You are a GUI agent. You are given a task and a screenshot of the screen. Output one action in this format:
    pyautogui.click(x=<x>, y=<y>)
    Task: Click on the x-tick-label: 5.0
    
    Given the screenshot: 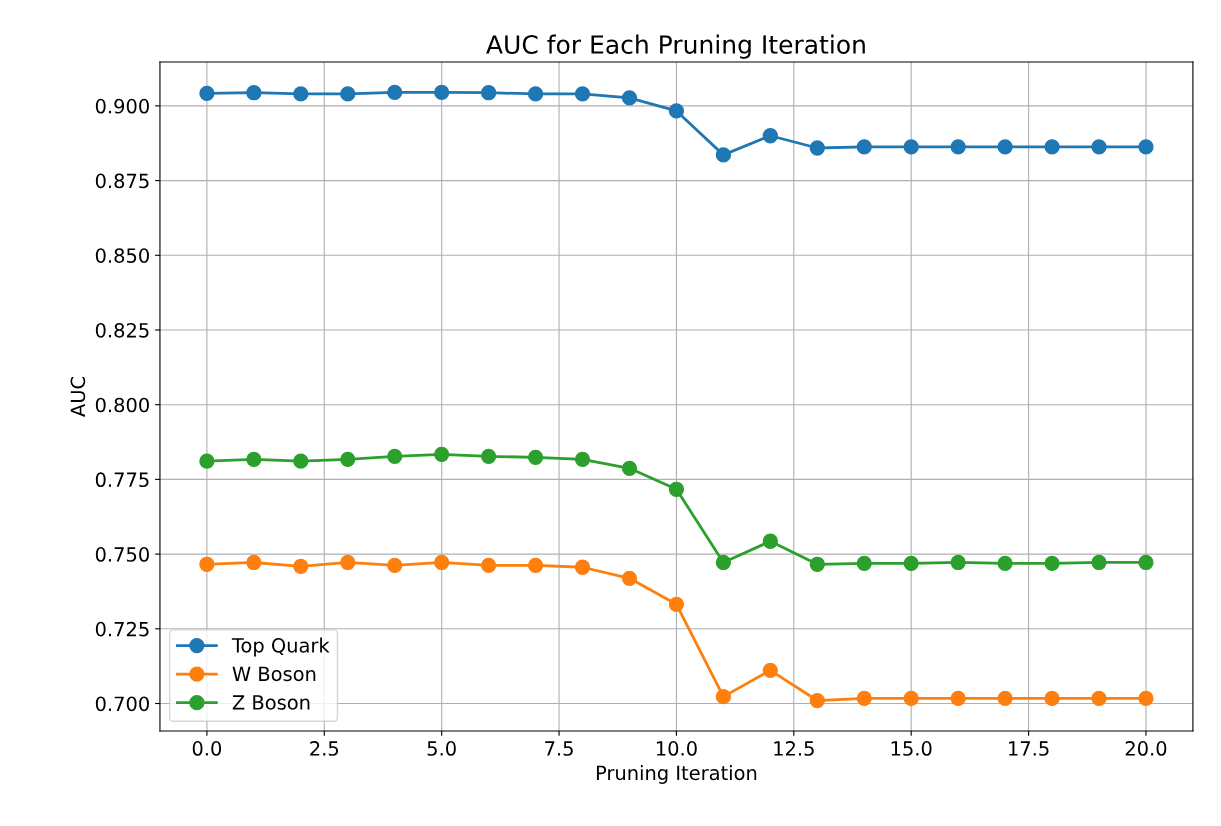 What is the action you would take?
    pyautogui.click(x=441, y=748)
    